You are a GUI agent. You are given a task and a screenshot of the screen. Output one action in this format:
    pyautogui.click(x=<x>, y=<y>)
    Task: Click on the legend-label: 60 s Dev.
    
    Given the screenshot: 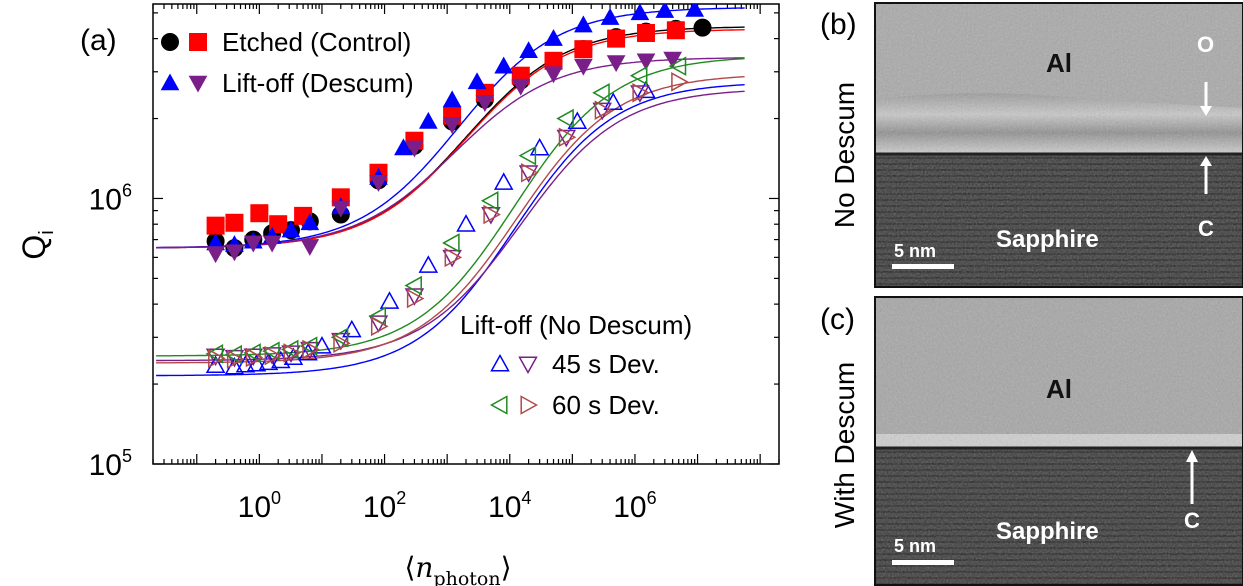 What is the action you would take?
    pyautogui.click(x=606, y=405)
    